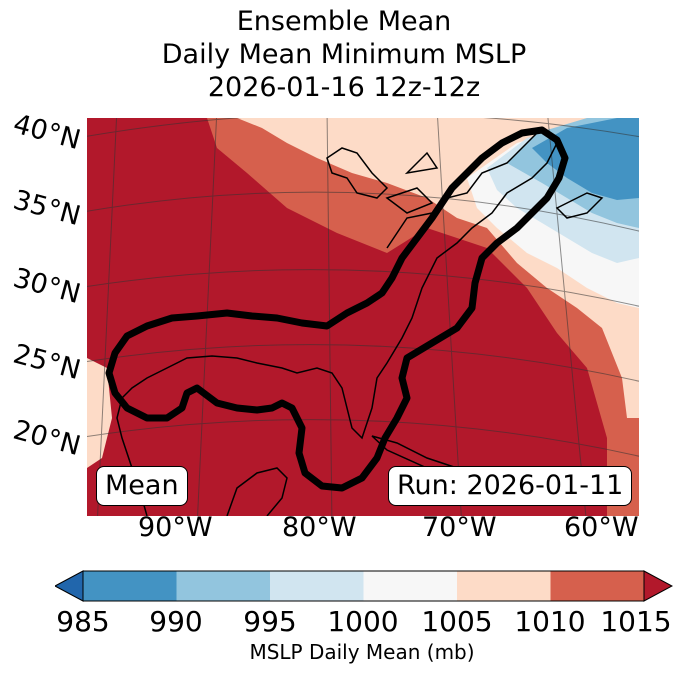 This screenshot has height=674, width=688. What do you see at coordinates (176, 621) in the screenshot?
I see `cbar-tick-990: 990` at bounding box center [176, 621].